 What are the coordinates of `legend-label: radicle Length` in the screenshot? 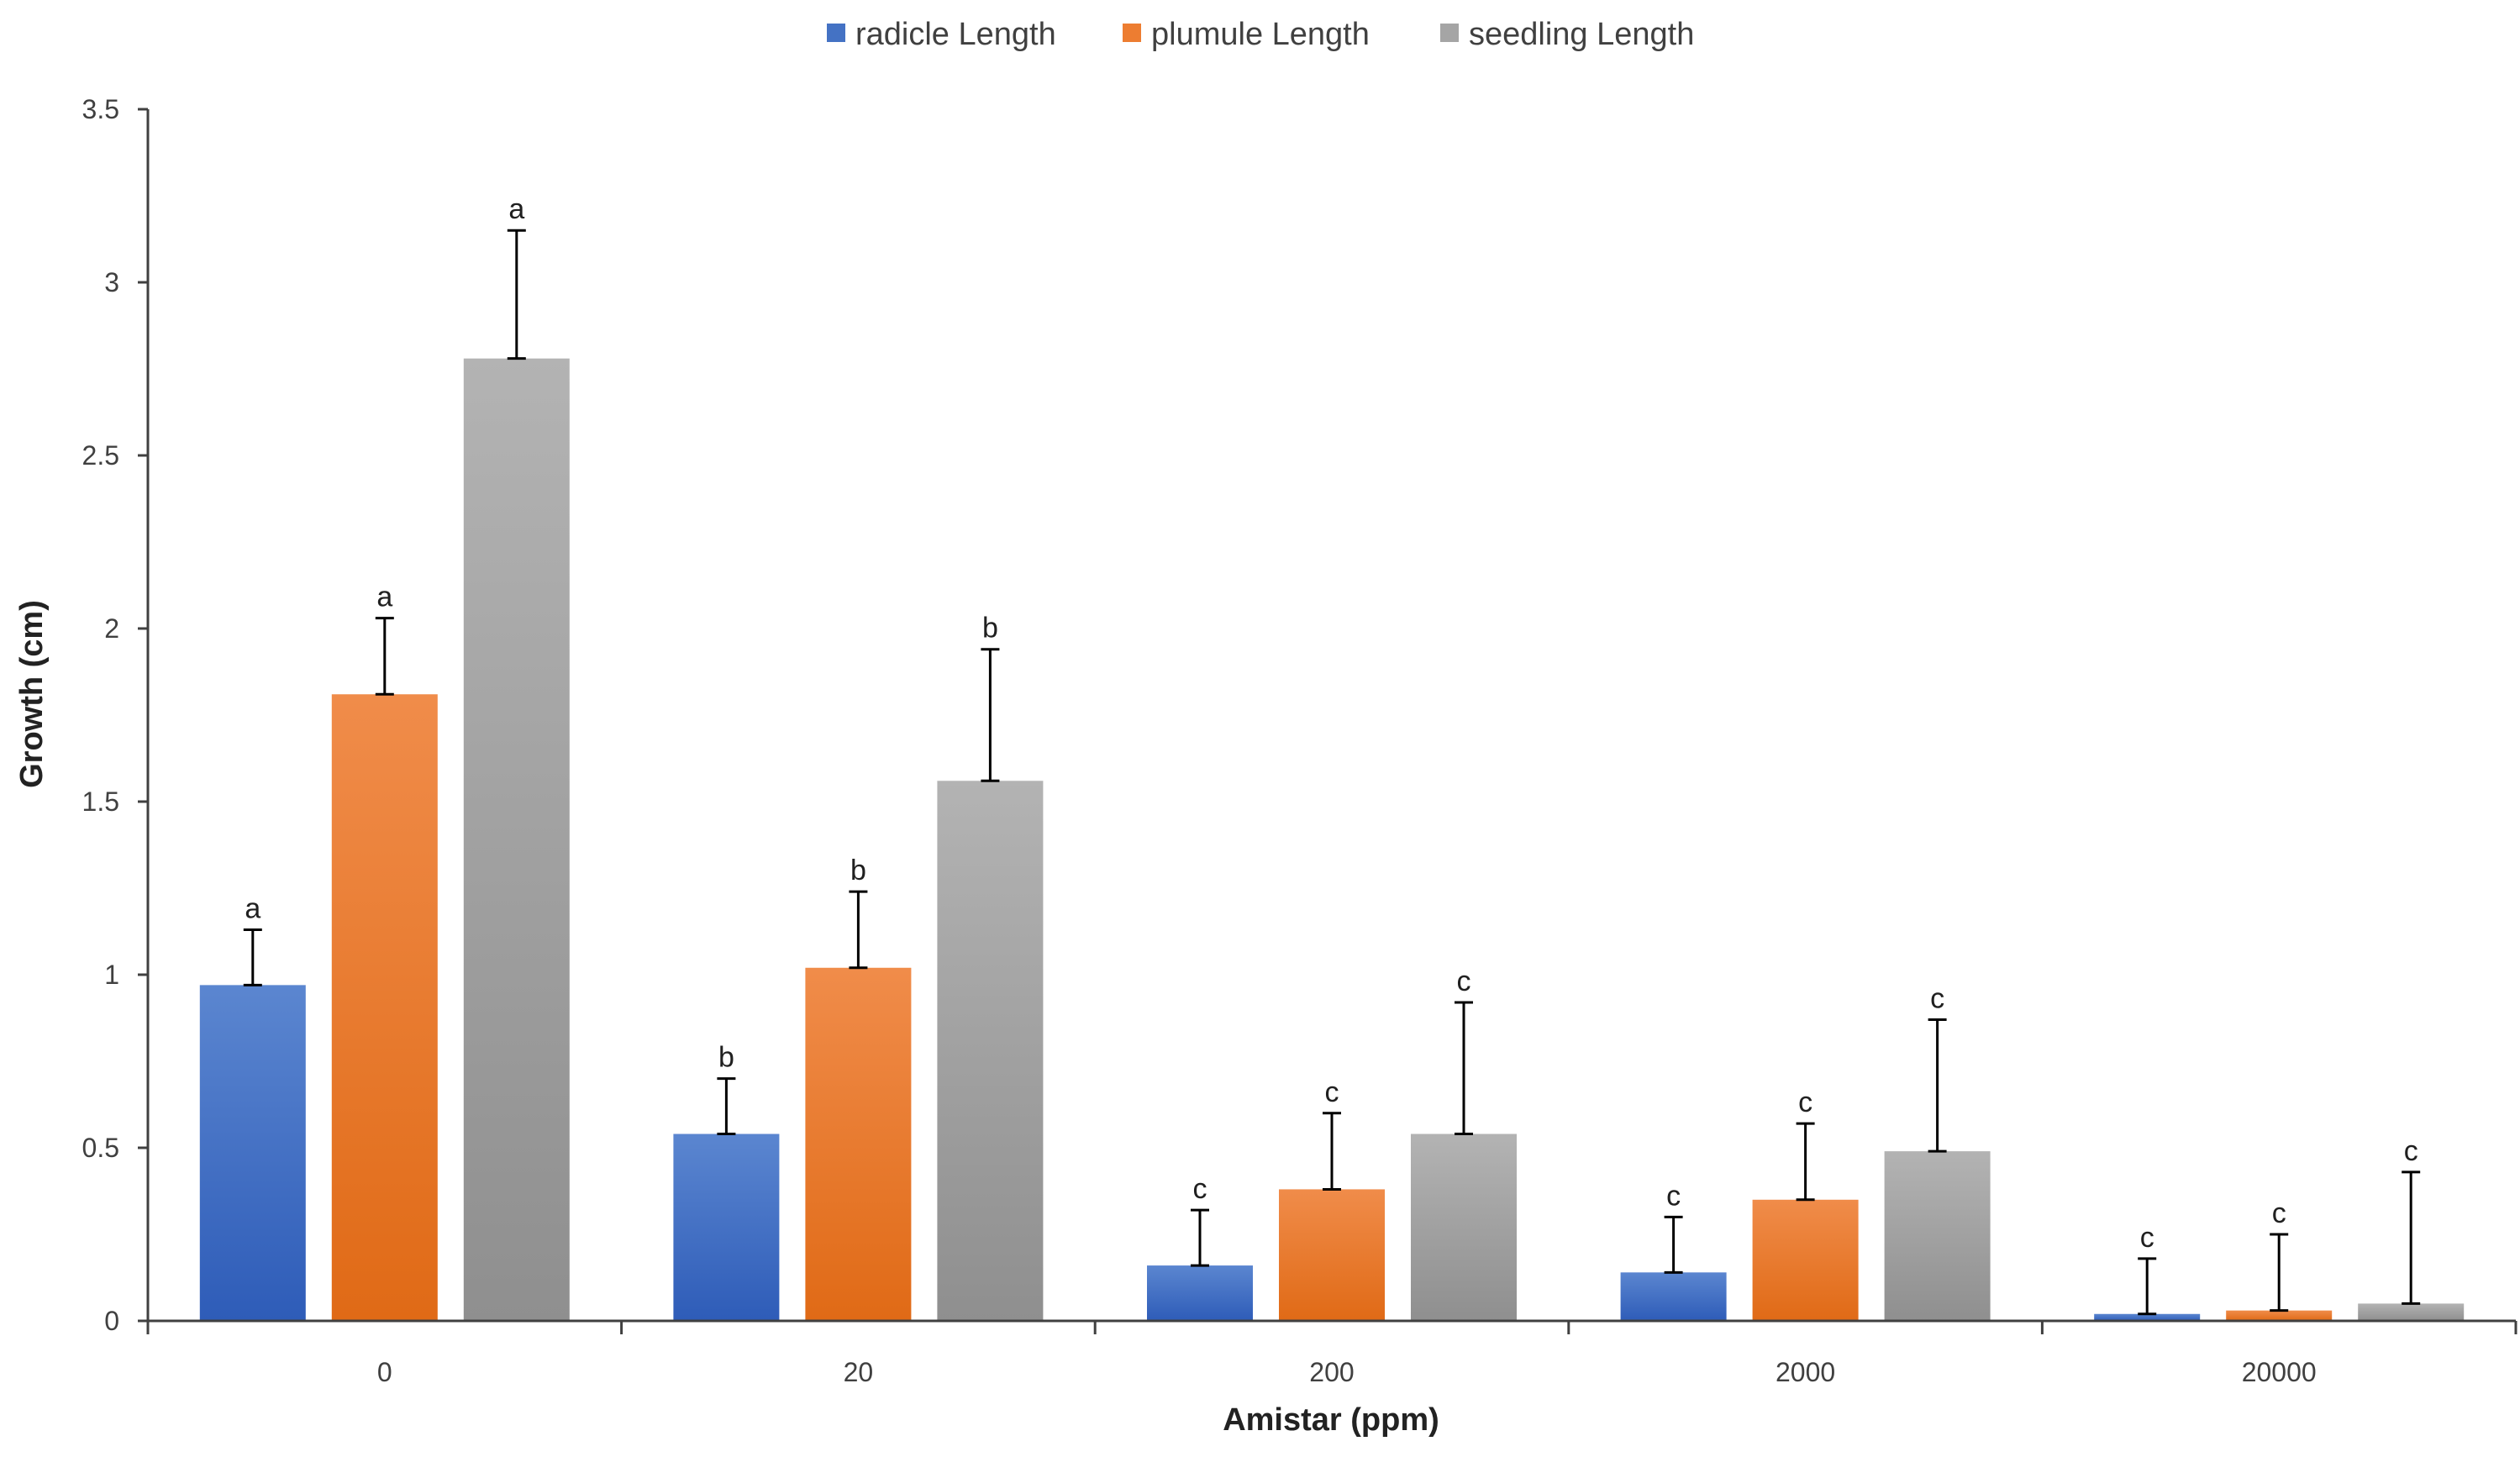 It's located at (956, 34).